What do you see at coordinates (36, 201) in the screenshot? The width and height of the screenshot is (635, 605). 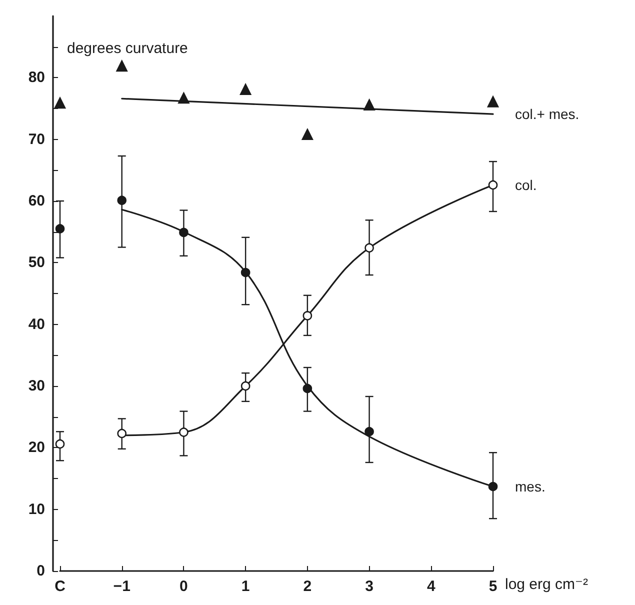 I see `y-tick-label: 60` at bounding box center [36, 201].